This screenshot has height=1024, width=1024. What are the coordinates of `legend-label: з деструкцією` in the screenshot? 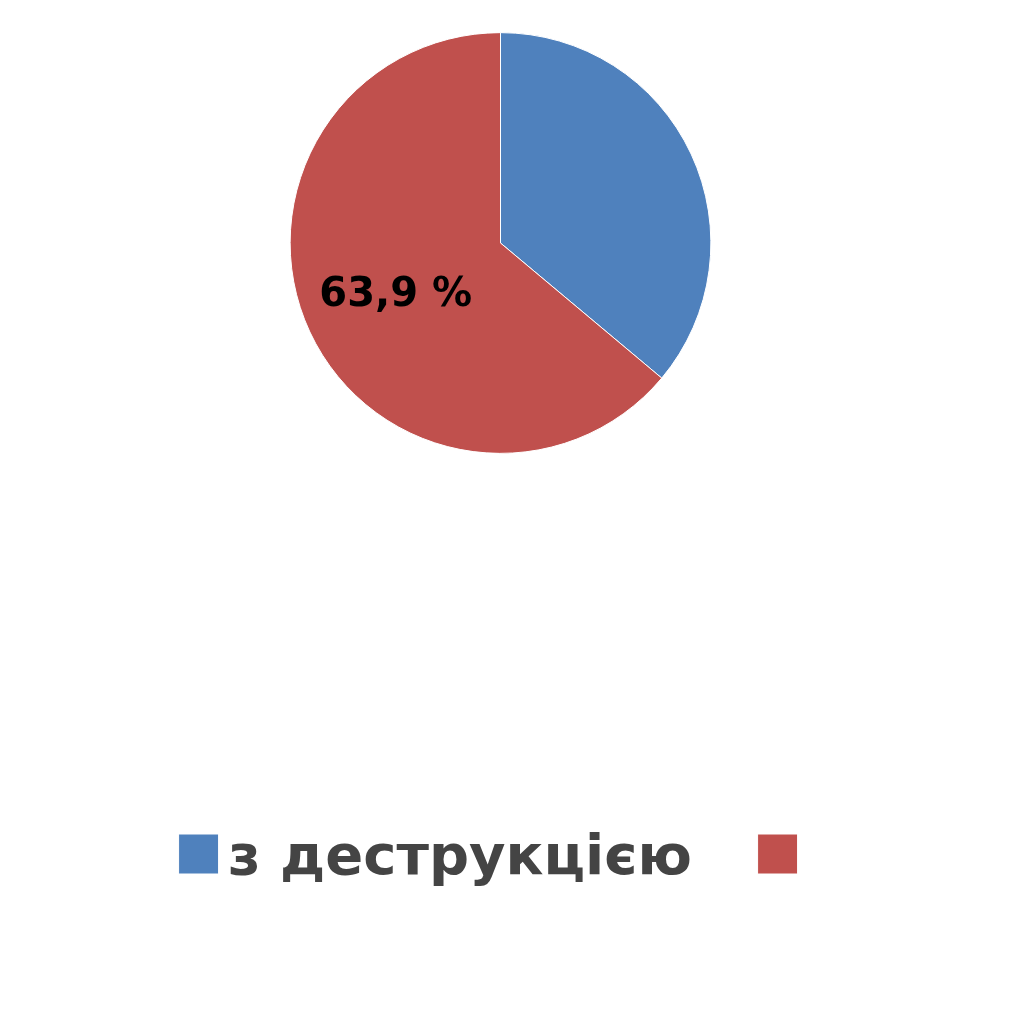 It's located at (460, 854).